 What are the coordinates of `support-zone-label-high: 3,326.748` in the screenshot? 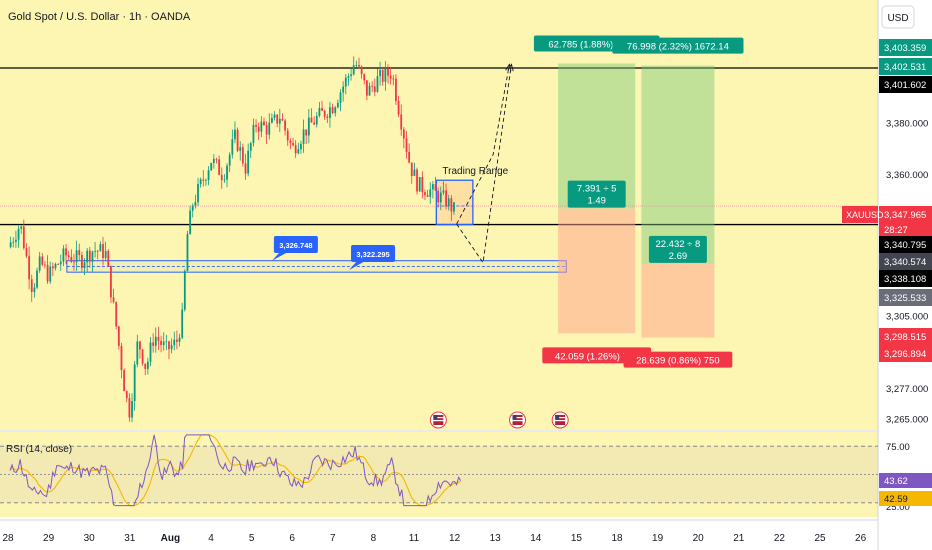 It's located at (295, 245).